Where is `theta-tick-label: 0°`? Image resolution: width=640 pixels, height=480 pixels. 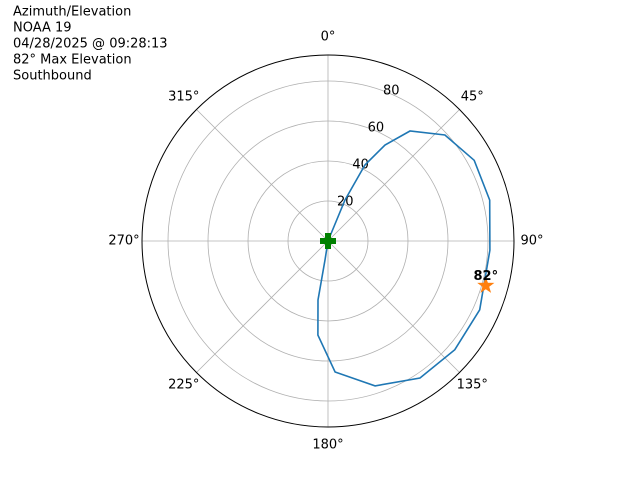 theta-tick-label: 0° is located at coordinates (328, 37).